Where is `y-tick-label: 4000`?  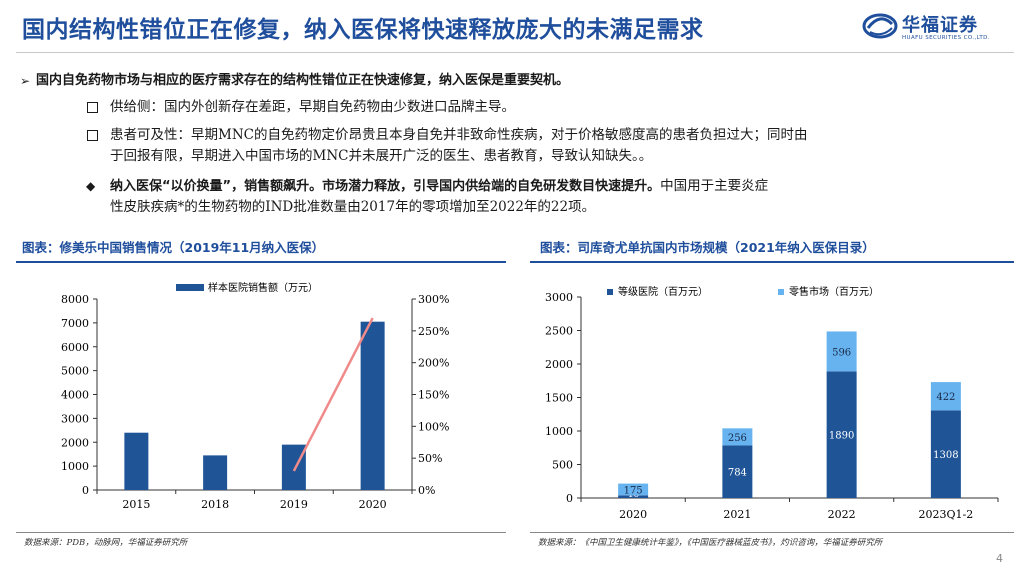
y-tick-label: 4000 is located at coordinates (75, 395).